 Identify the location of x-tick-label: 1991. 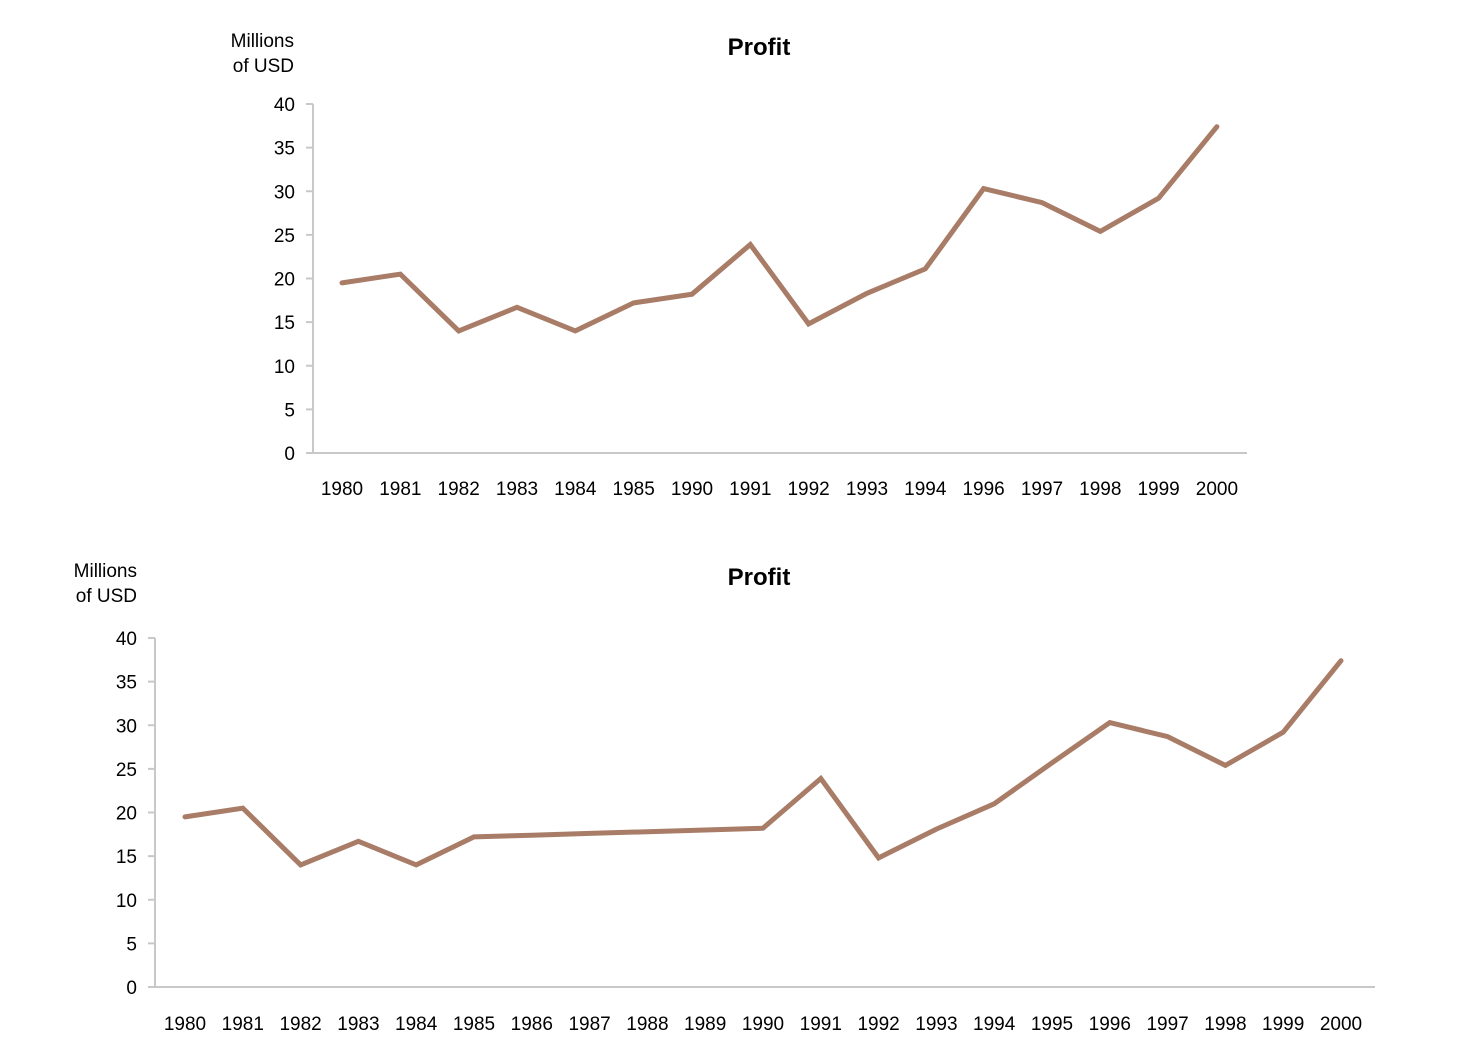
(750, 489).